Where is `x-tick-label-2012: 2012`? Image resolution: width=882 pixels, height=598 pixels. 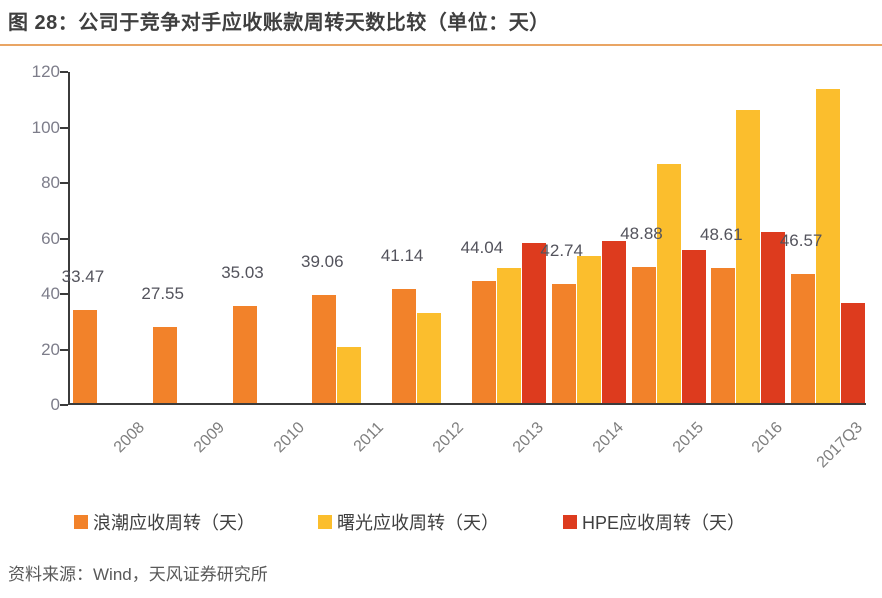 x-tick-label-2012: 2012 is located at coordinates (448, 438).